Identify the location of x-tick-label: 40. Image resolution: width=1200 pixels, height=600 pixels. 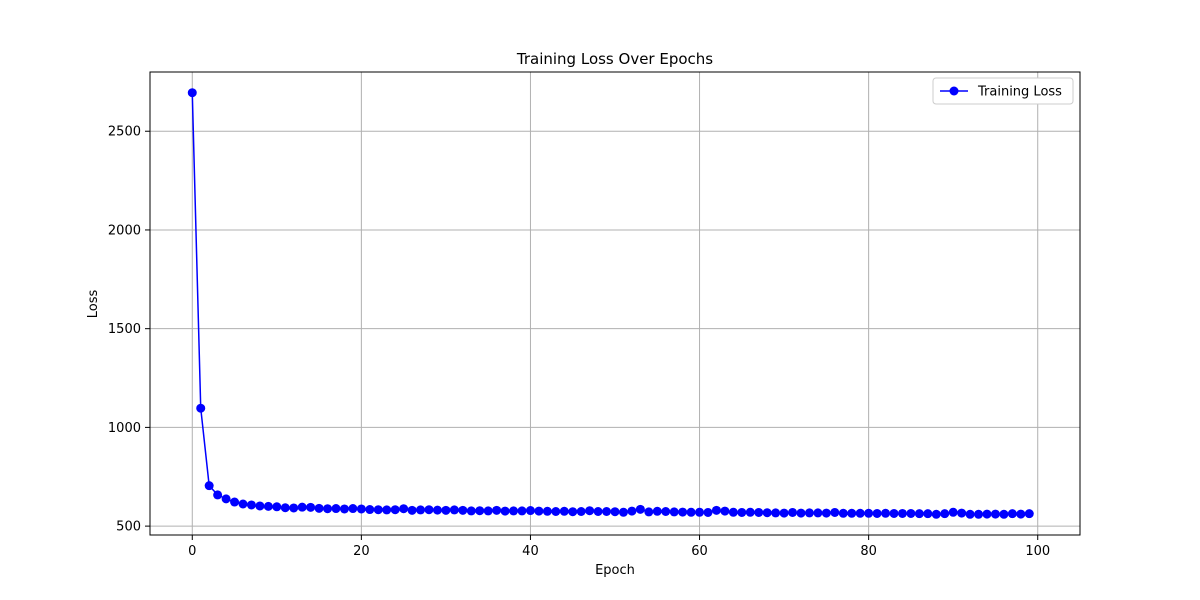
(530, 551).